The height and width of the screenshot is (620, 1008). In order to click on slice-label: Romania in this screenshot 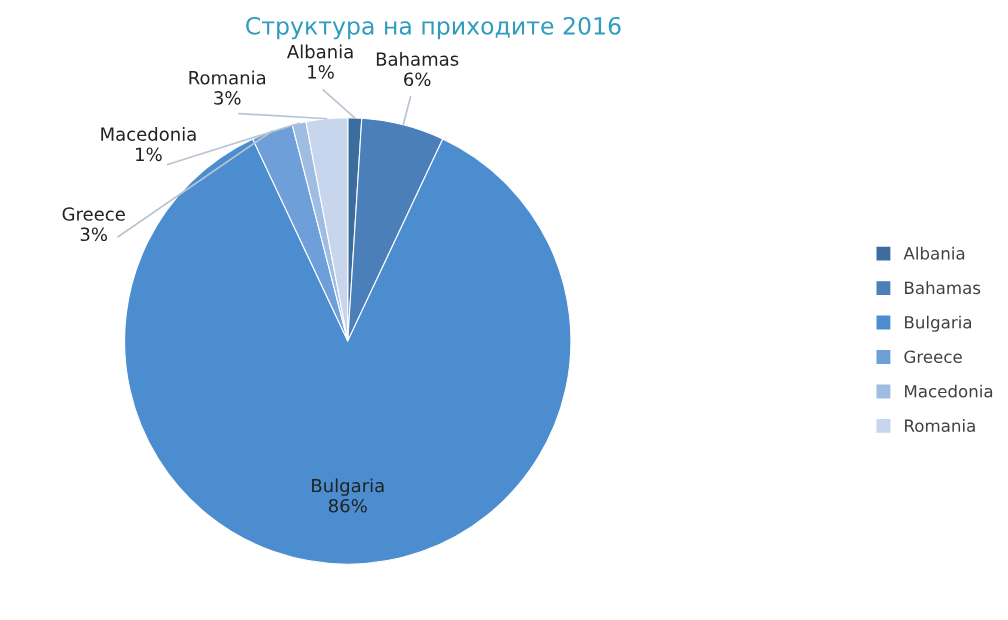, I will do `click(227, 77)`.